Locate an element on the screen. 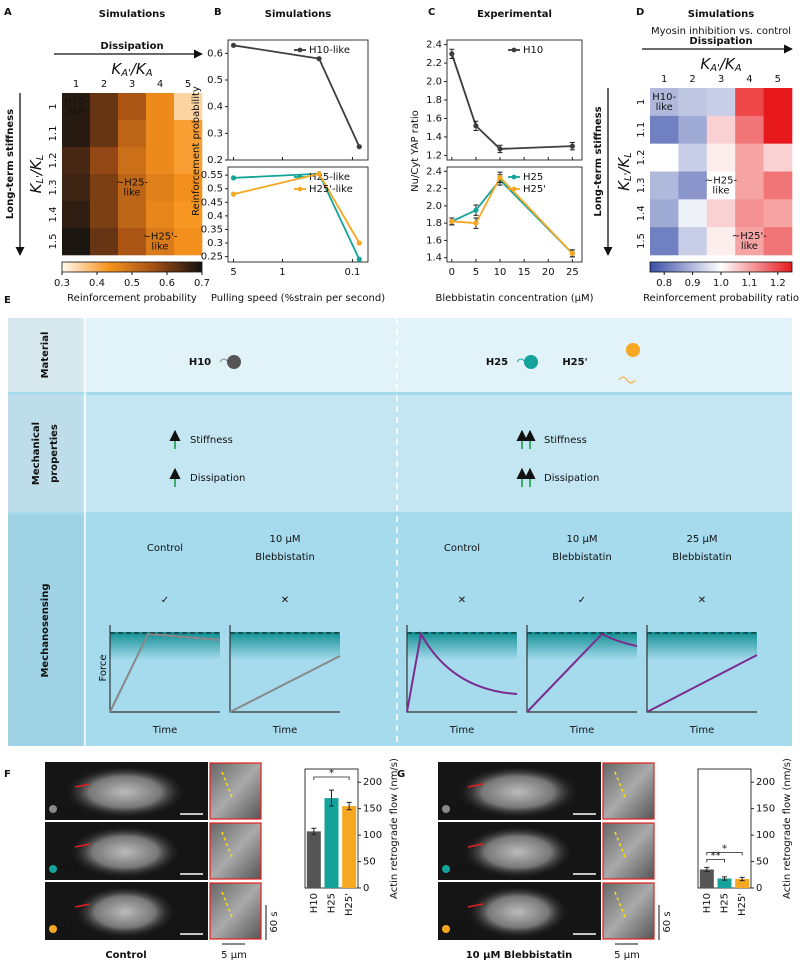 This screenshot has width=800, height=965. y-tick-label: 1.4 is located at coordinates (434, 137).